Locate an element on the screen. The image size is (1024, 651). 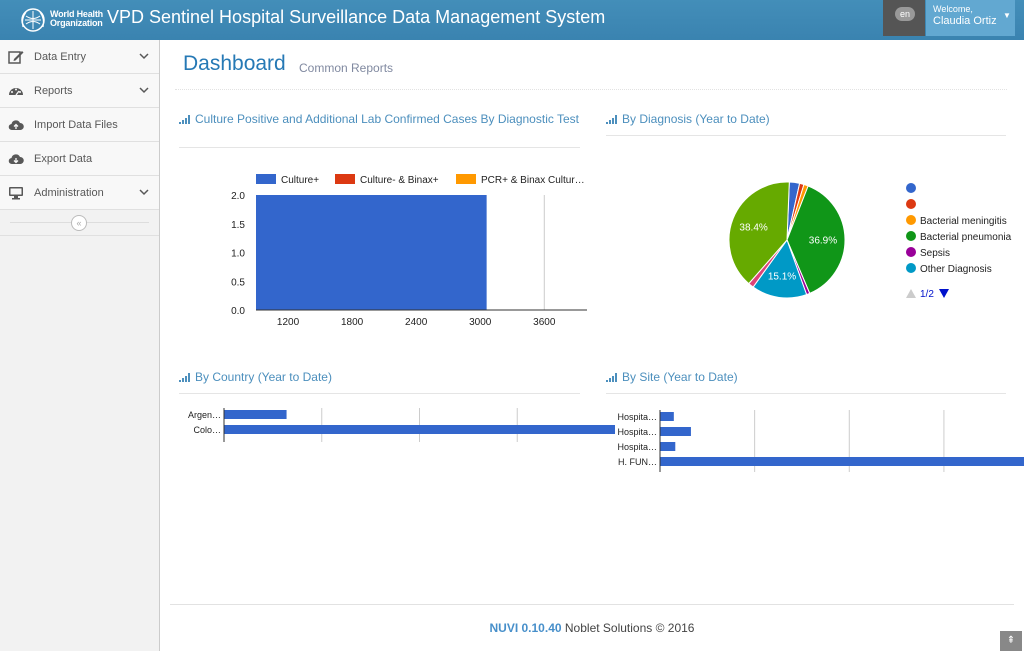
pie-slice-label: 36.9% is located at coordinates (823, 240).